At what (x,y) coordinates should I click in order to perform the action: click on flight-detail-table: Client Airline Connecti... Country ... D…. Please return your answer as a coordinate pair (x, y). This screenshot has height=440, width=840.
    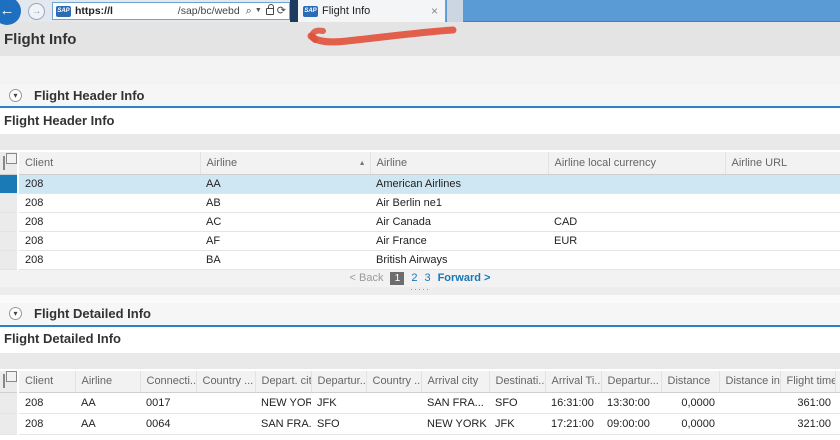
    Looking at the image, I should click on (420, 402).